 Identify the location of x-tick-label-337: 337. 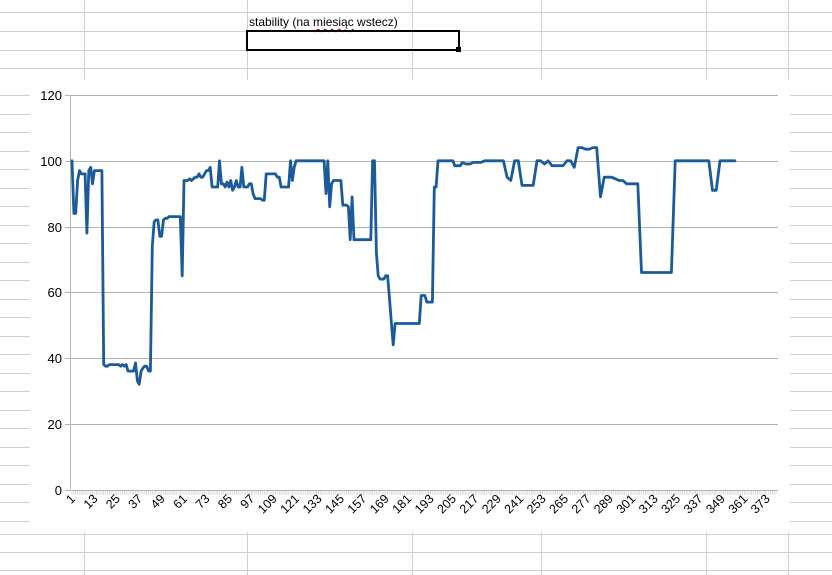
(693, 504).